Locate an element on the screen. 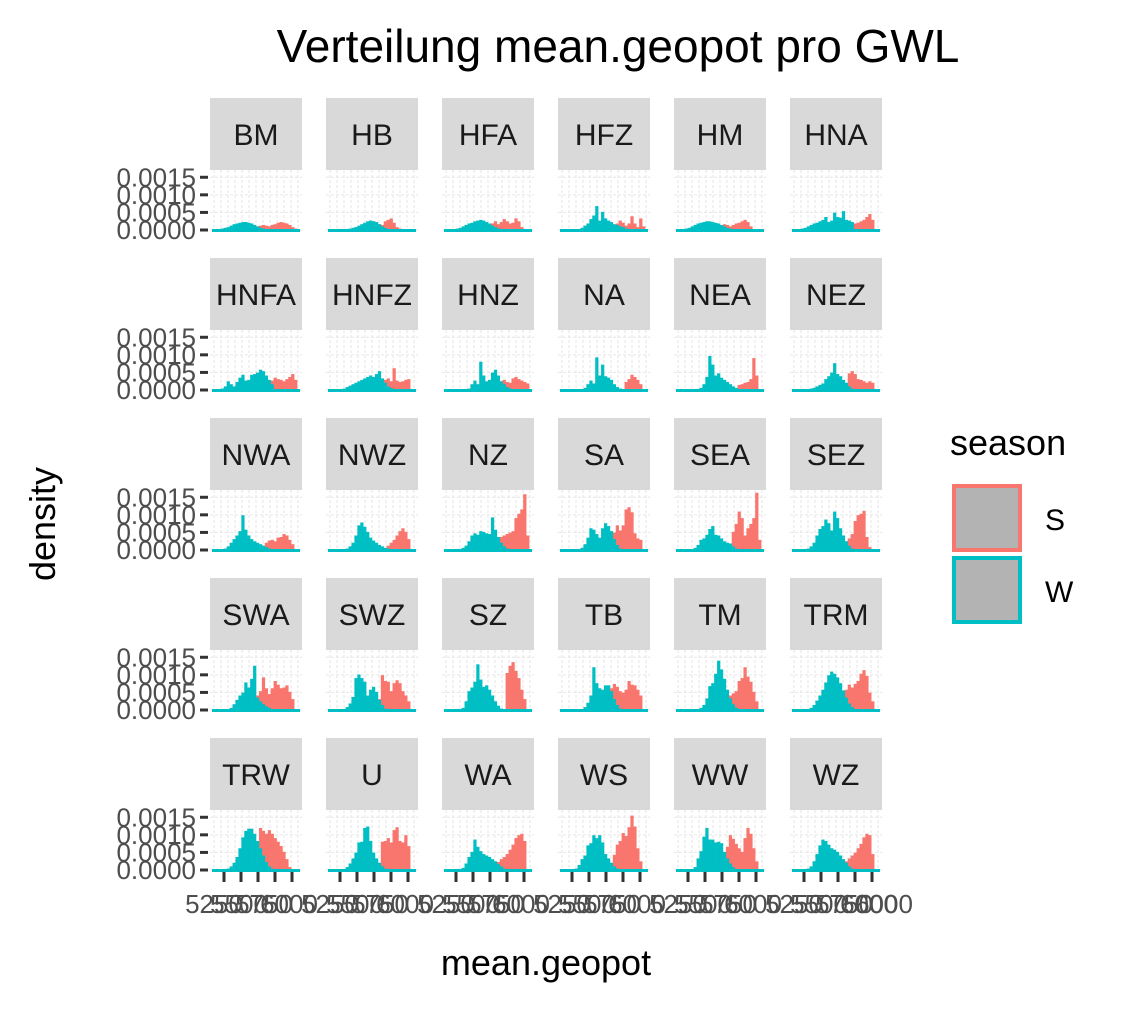  facet-strip-label: SA is located at coordinates (604, 455).